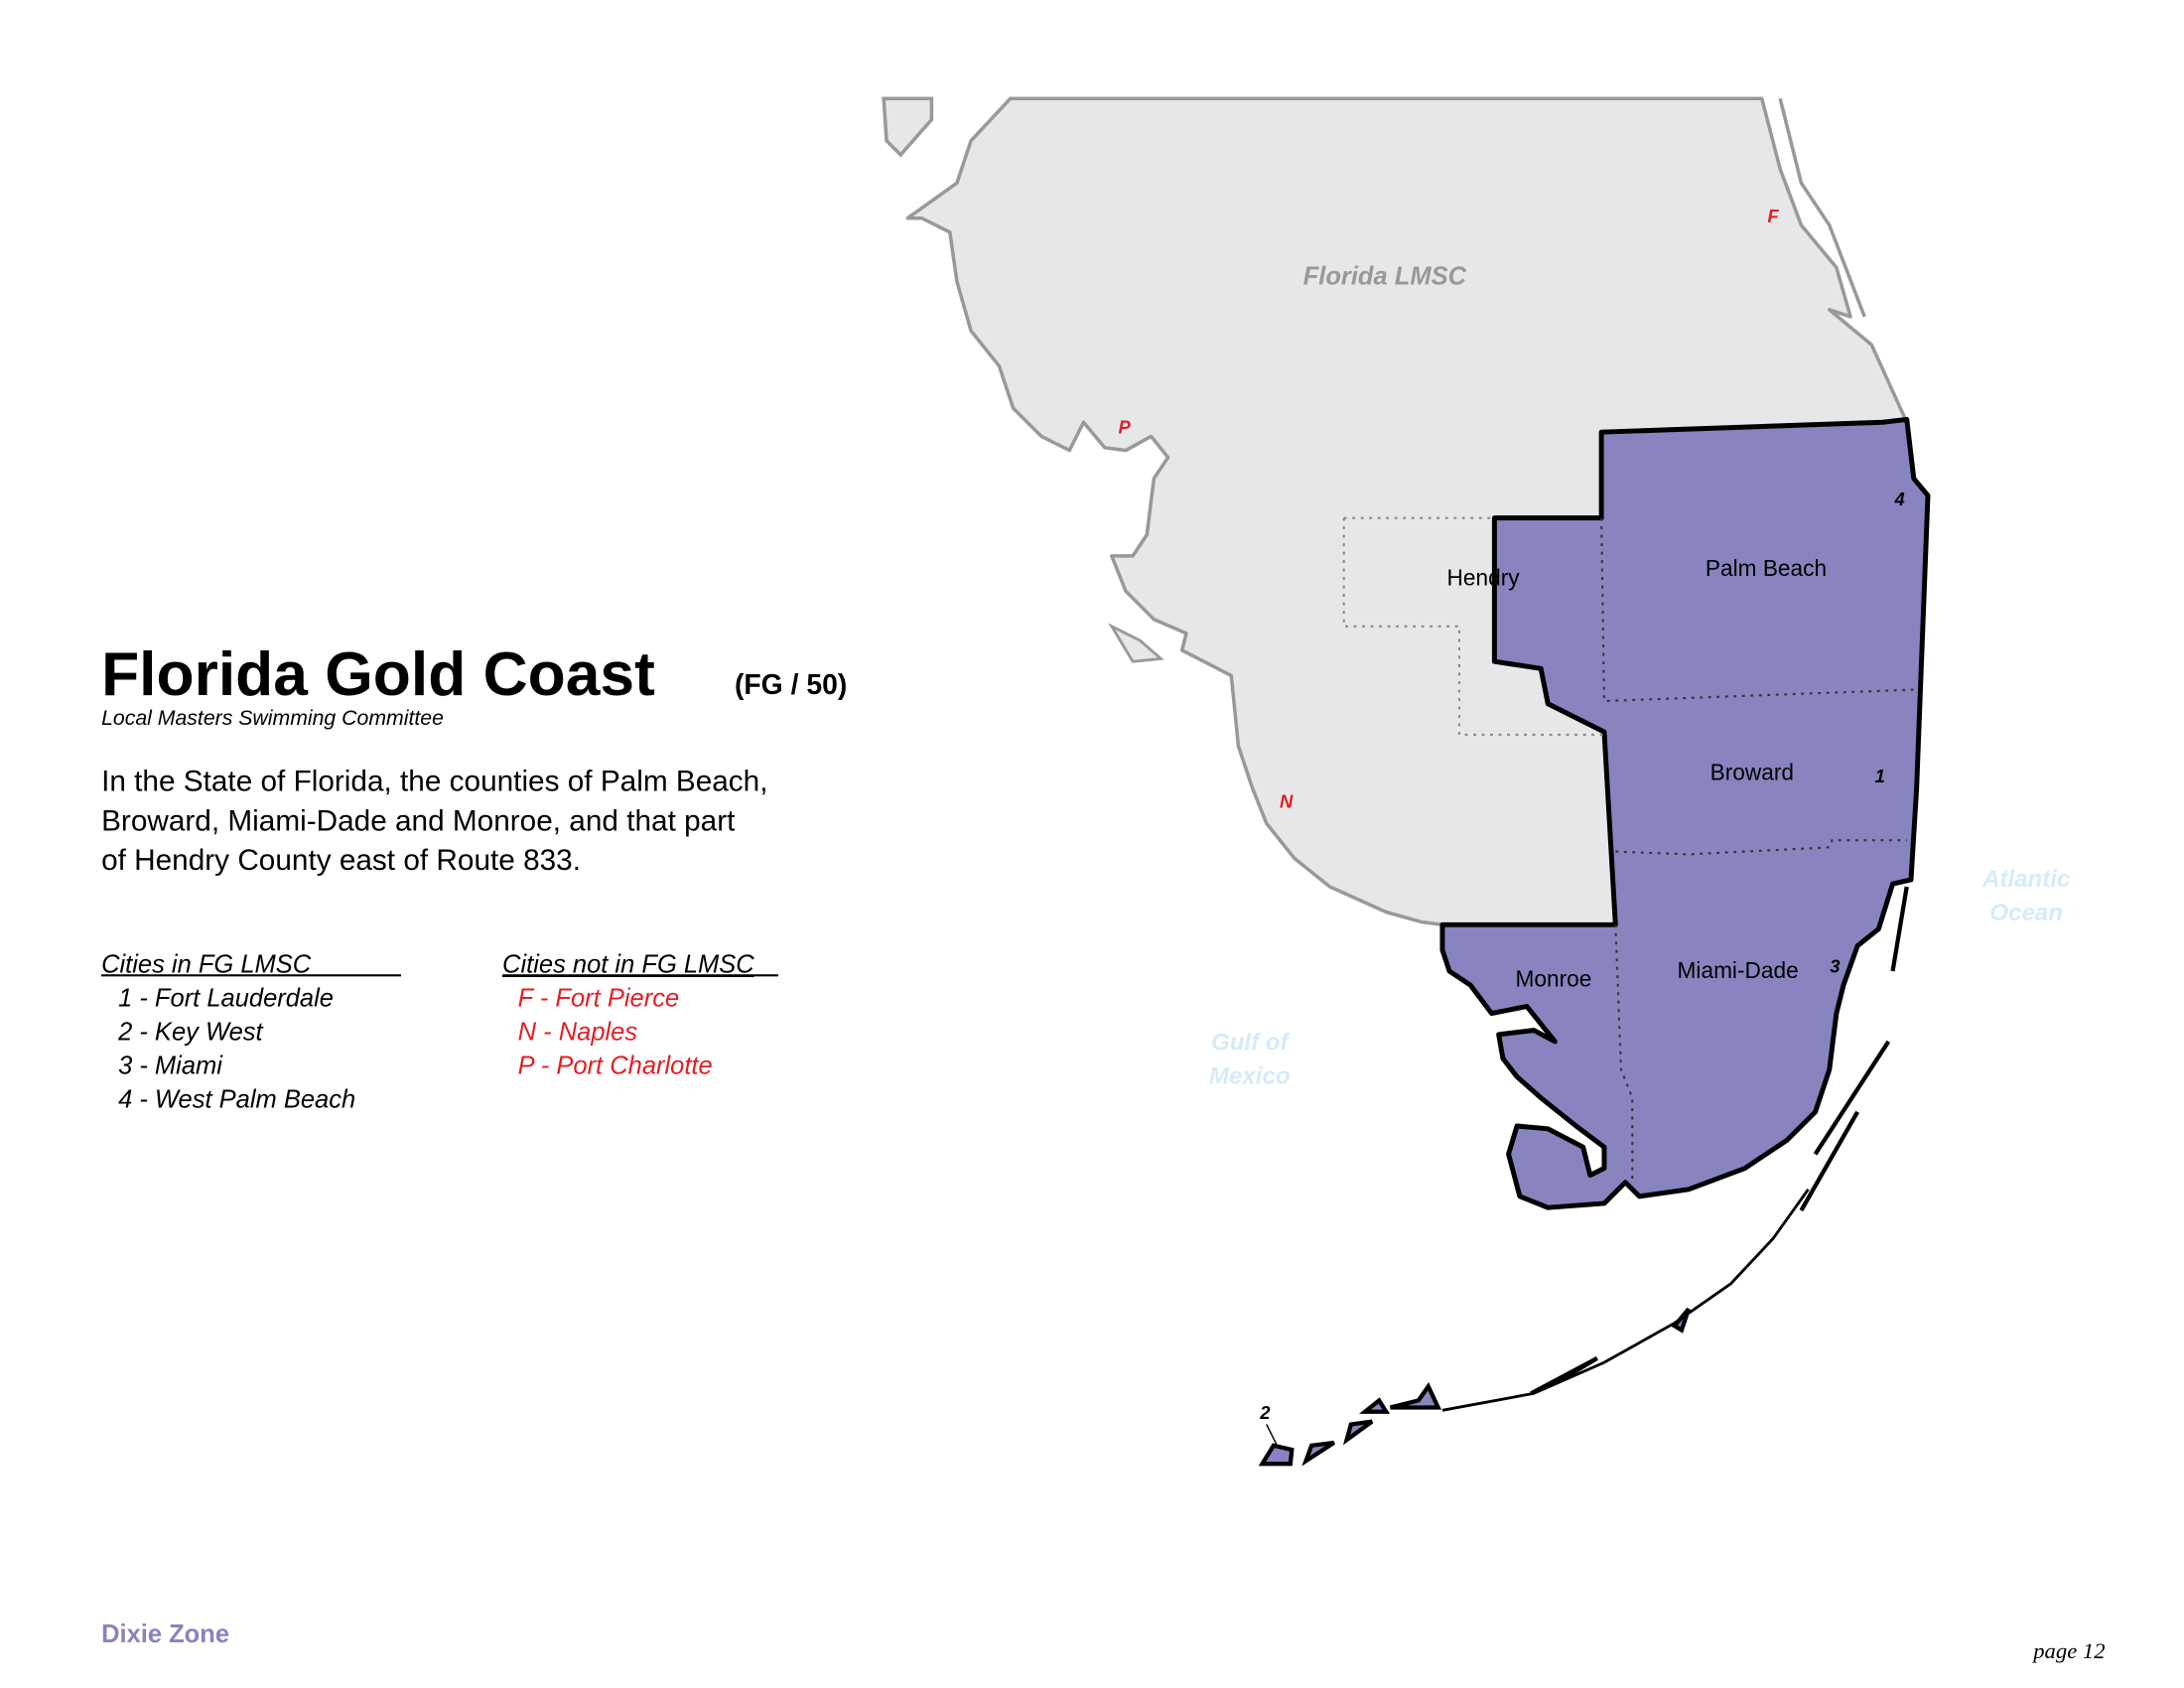 The image size is (2184, 1688). Describe the element at coordinates (236, 1100) in the screenshot. I see `city: 4 - West Palm Beach` at that location.